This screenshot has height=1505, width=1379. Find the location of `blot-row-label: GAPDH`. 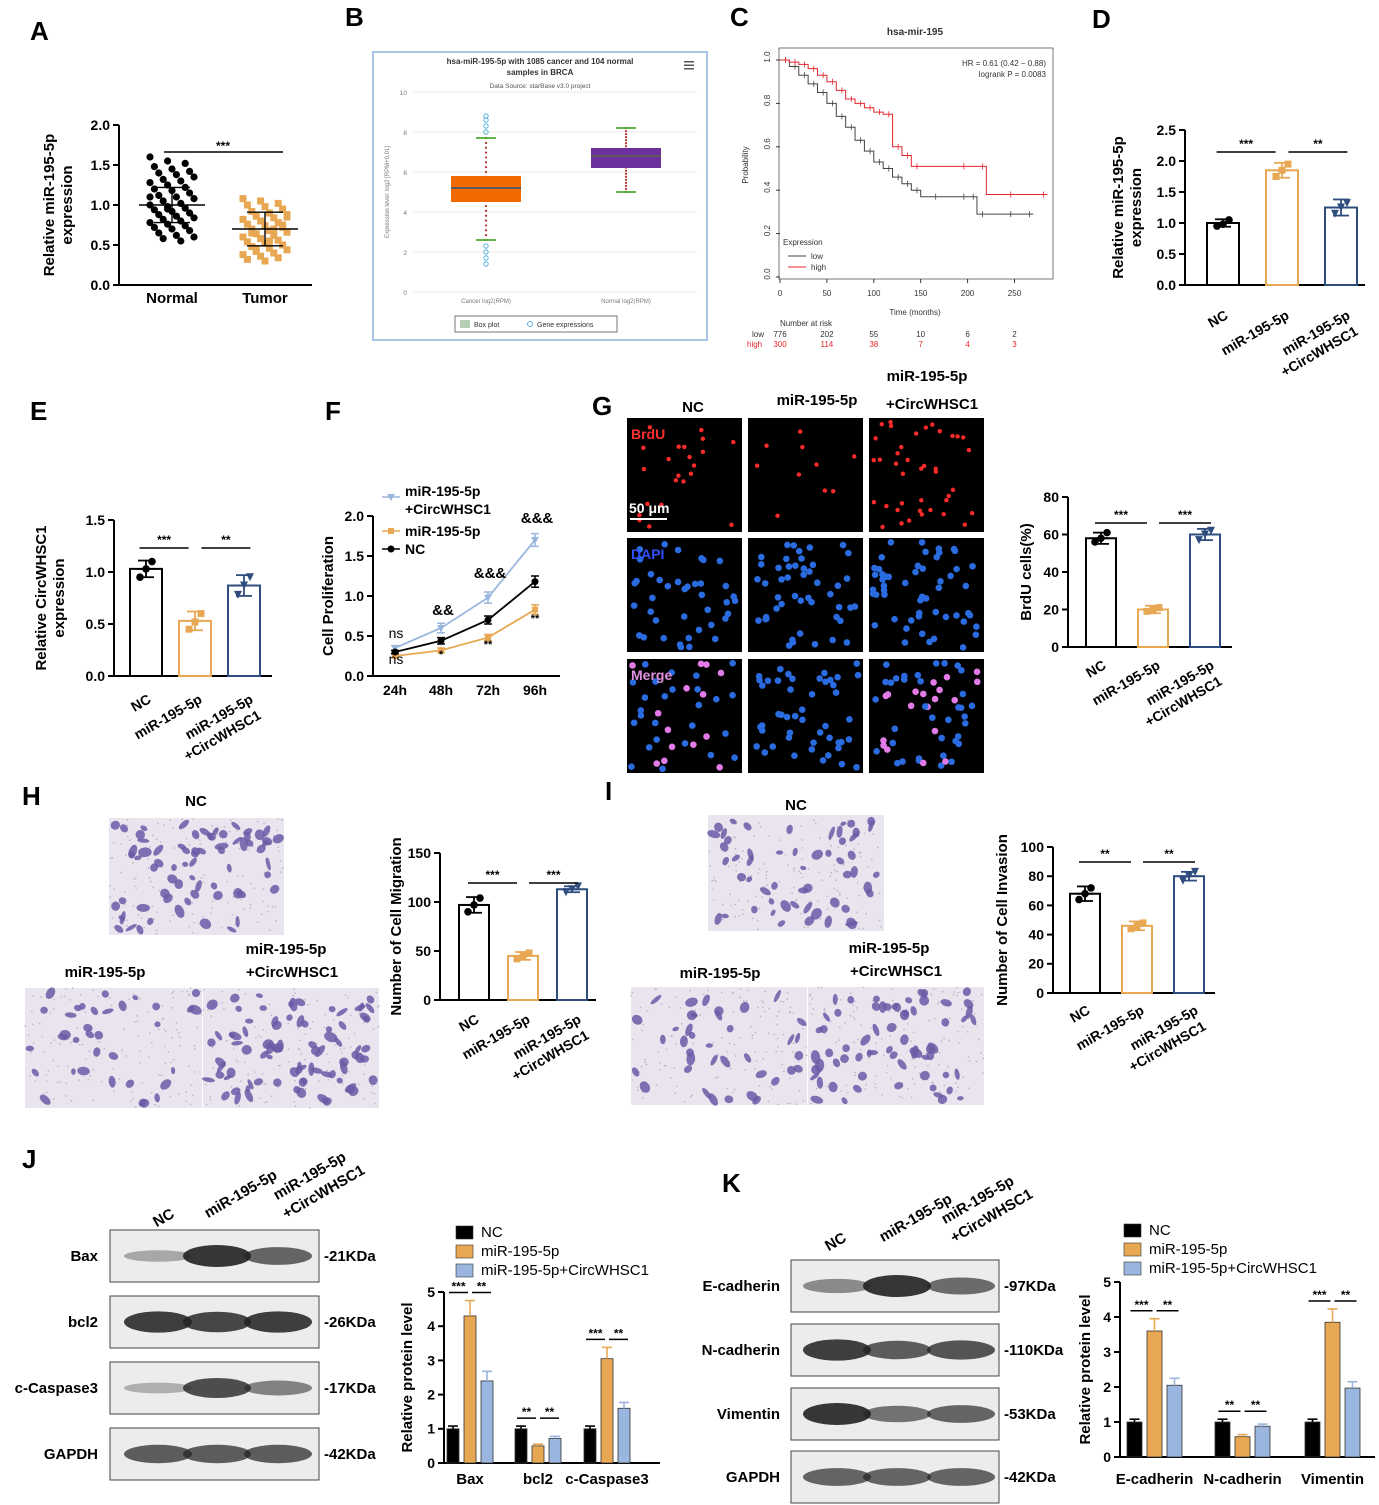

blot-row-label: GAPDH is located at coordinates (71, 1454).